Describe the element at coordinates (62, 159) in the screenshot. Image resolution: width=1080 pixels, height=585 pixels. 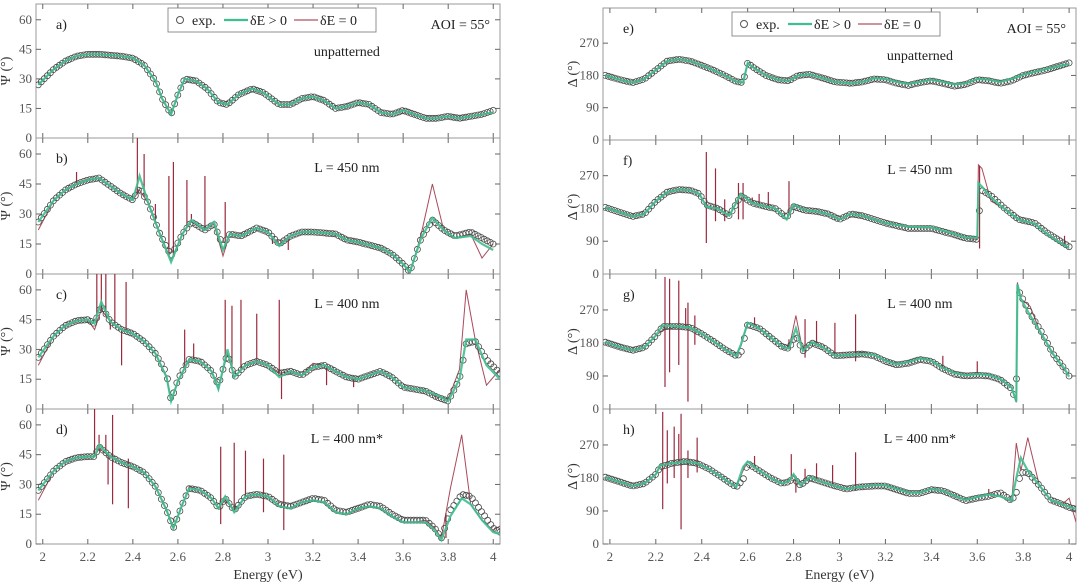
I see `panel-letter: b)` at that location.